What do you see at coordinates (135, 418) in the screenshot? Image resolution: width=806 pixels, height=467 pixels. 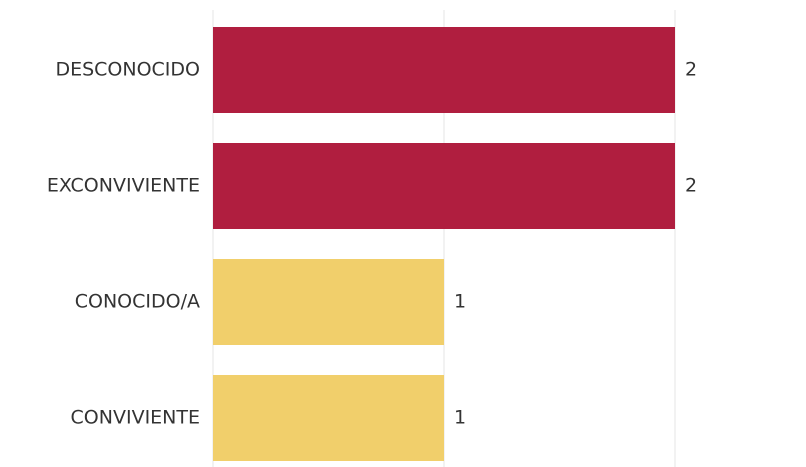 I see `category-label: CONVIVIENTE` at bounding box center [135, 418].